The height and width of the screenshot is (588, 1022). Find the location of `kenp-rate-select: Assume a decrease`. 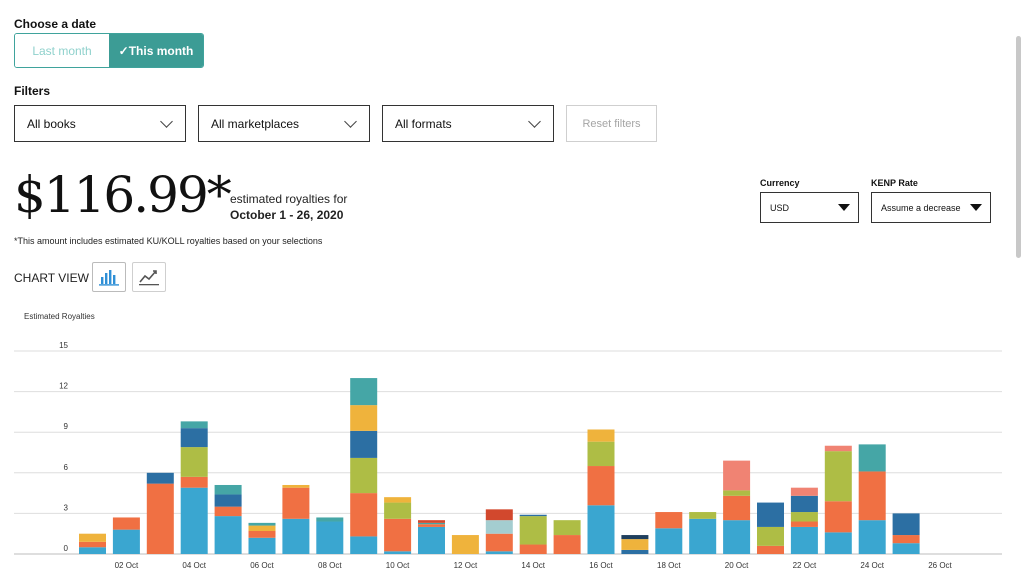

kenp-rate-select: Assume a decrease is located at coordinates (931, 207).